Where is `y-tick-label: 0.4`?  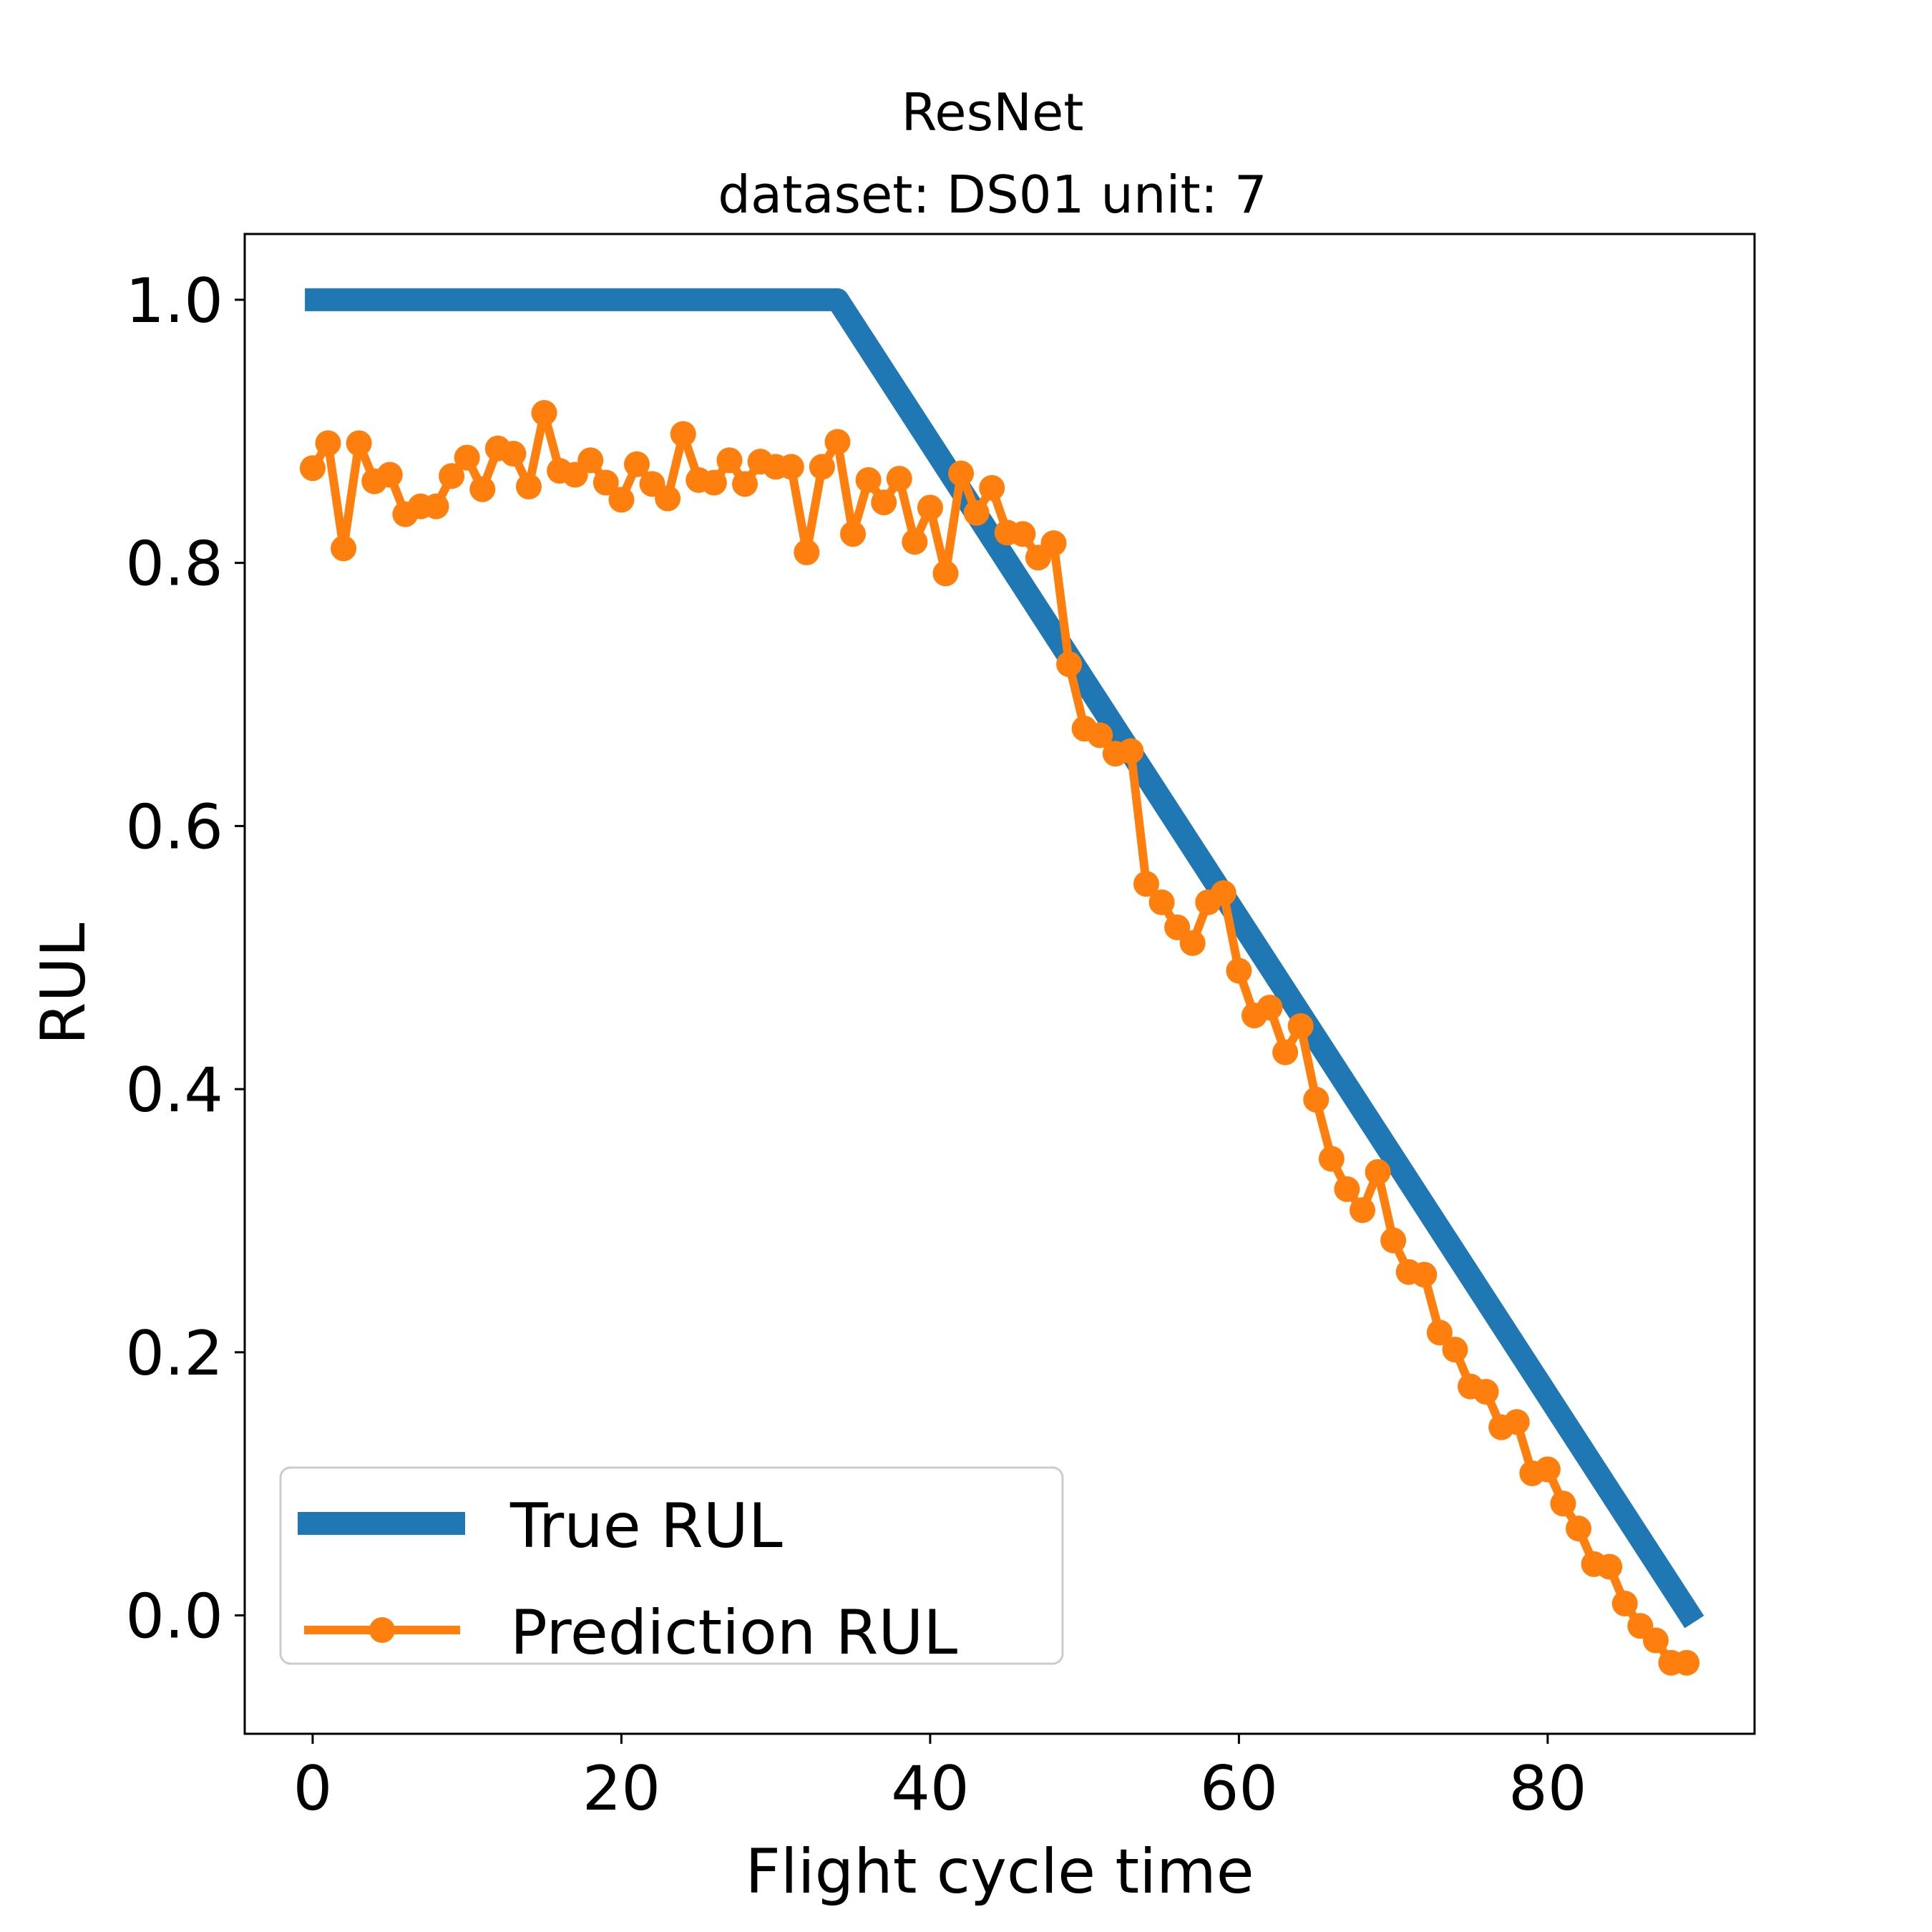
y-tick-label: 0.4 is located at coordinates (174, 1090).